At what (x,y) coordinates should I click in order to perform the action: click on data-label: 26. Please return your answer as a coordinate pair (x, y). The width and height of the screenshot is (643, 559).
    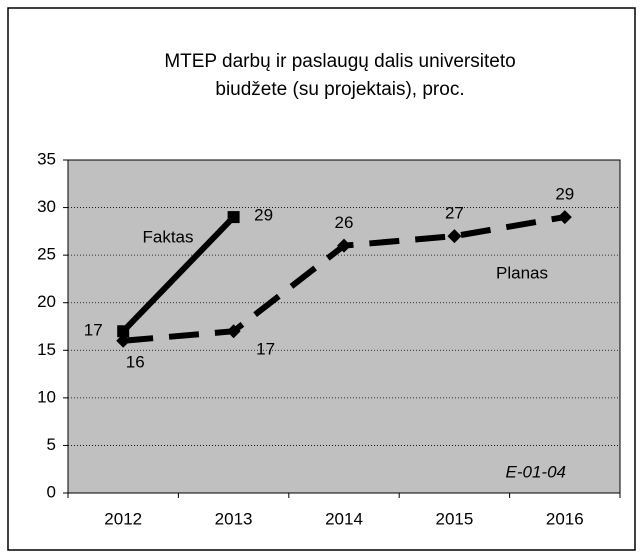
    Looking at the image, I should click on (344, 222).